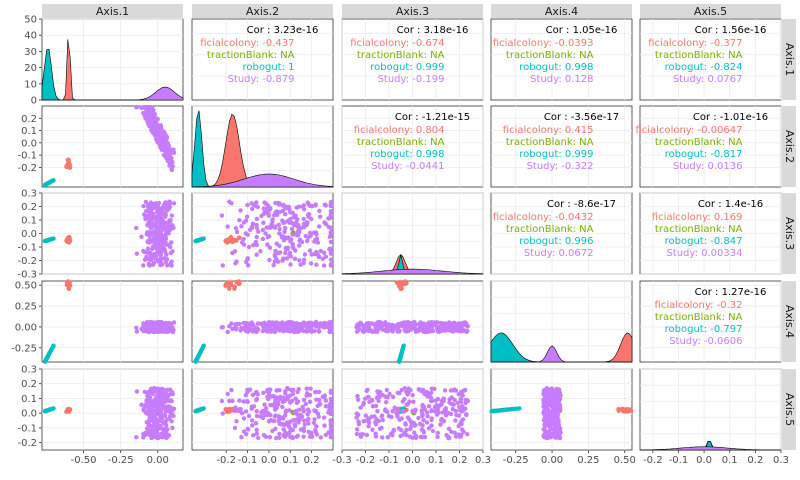 The height and width of the screenshot is (480, 800). What do you see at coordinates (27, 248) in the screenshot?
I see `y-tick-label: -0.1` at bounding box center [27, 248].